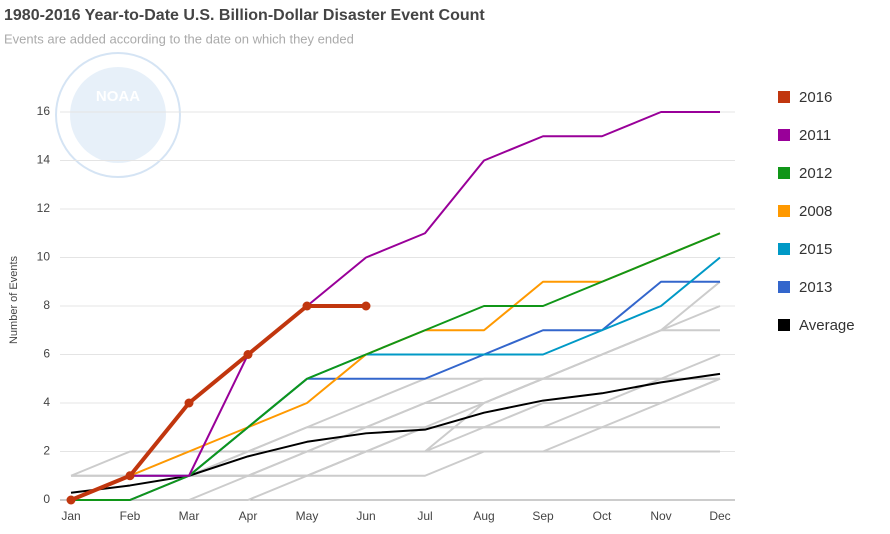  Describe the element at coordinates (46, 305) in the screenshot. I see `y-tick-label: 8` at that location.